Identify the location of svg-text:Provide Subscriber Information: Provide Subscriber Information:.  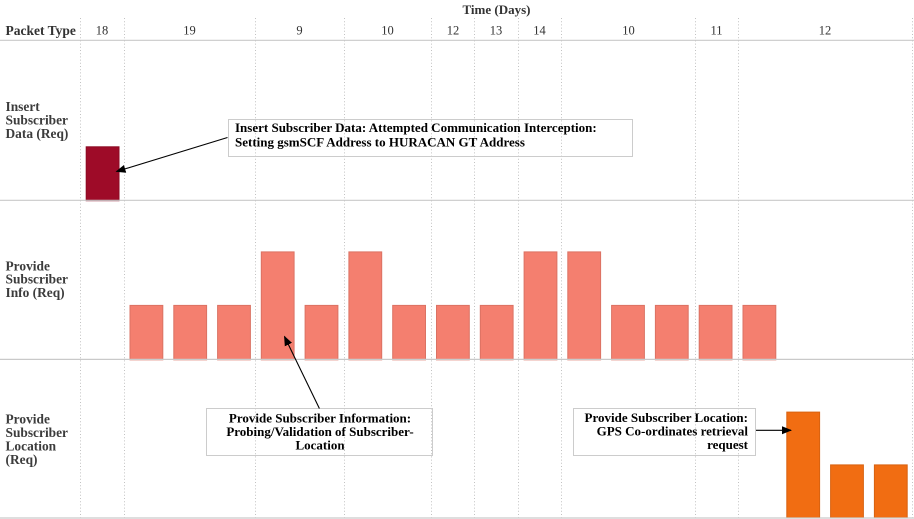
(320, 418).